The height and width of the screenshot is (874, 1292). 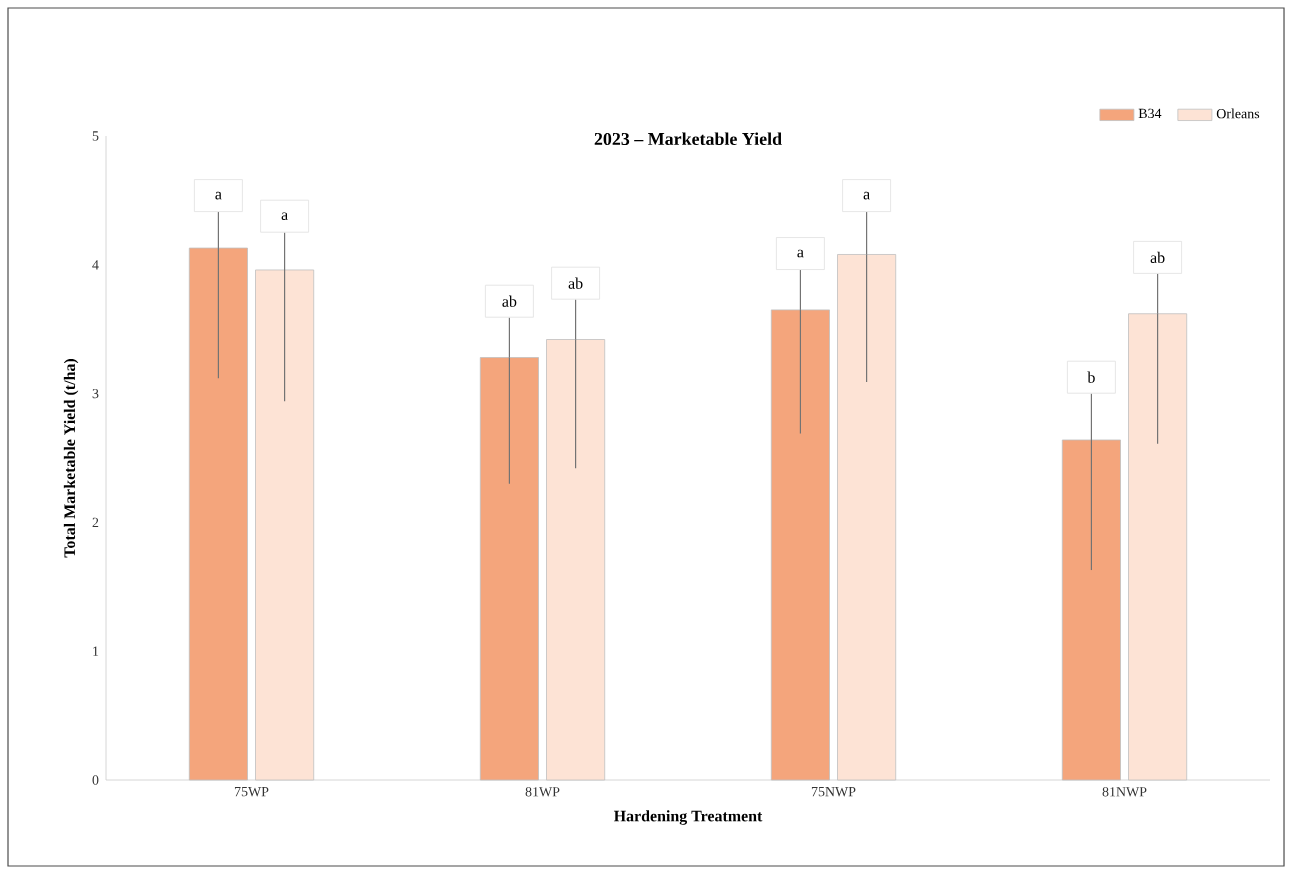 What do you see at coordinates (688, 139) in the screenshot?
I see `chart-title: 2023 – Marketable Yield` at bounding box center [688, 139].